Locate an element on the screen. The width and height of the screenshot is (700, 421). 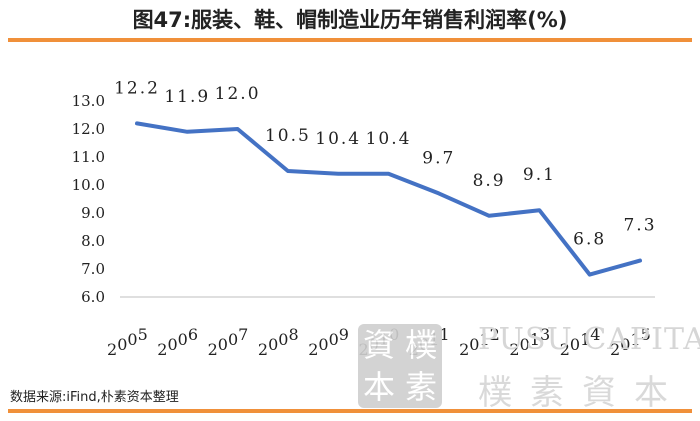
data-label: 7.3 is located at coordinates (639, 226).